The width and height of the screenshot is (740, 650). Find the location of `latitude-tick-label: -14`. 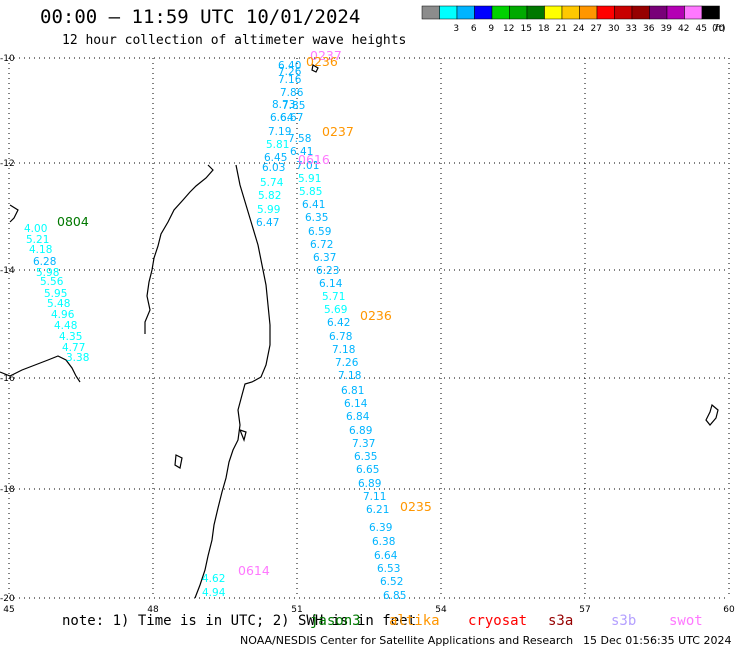

latitude-tick-label: -14 is located at coordinates (7, 271).